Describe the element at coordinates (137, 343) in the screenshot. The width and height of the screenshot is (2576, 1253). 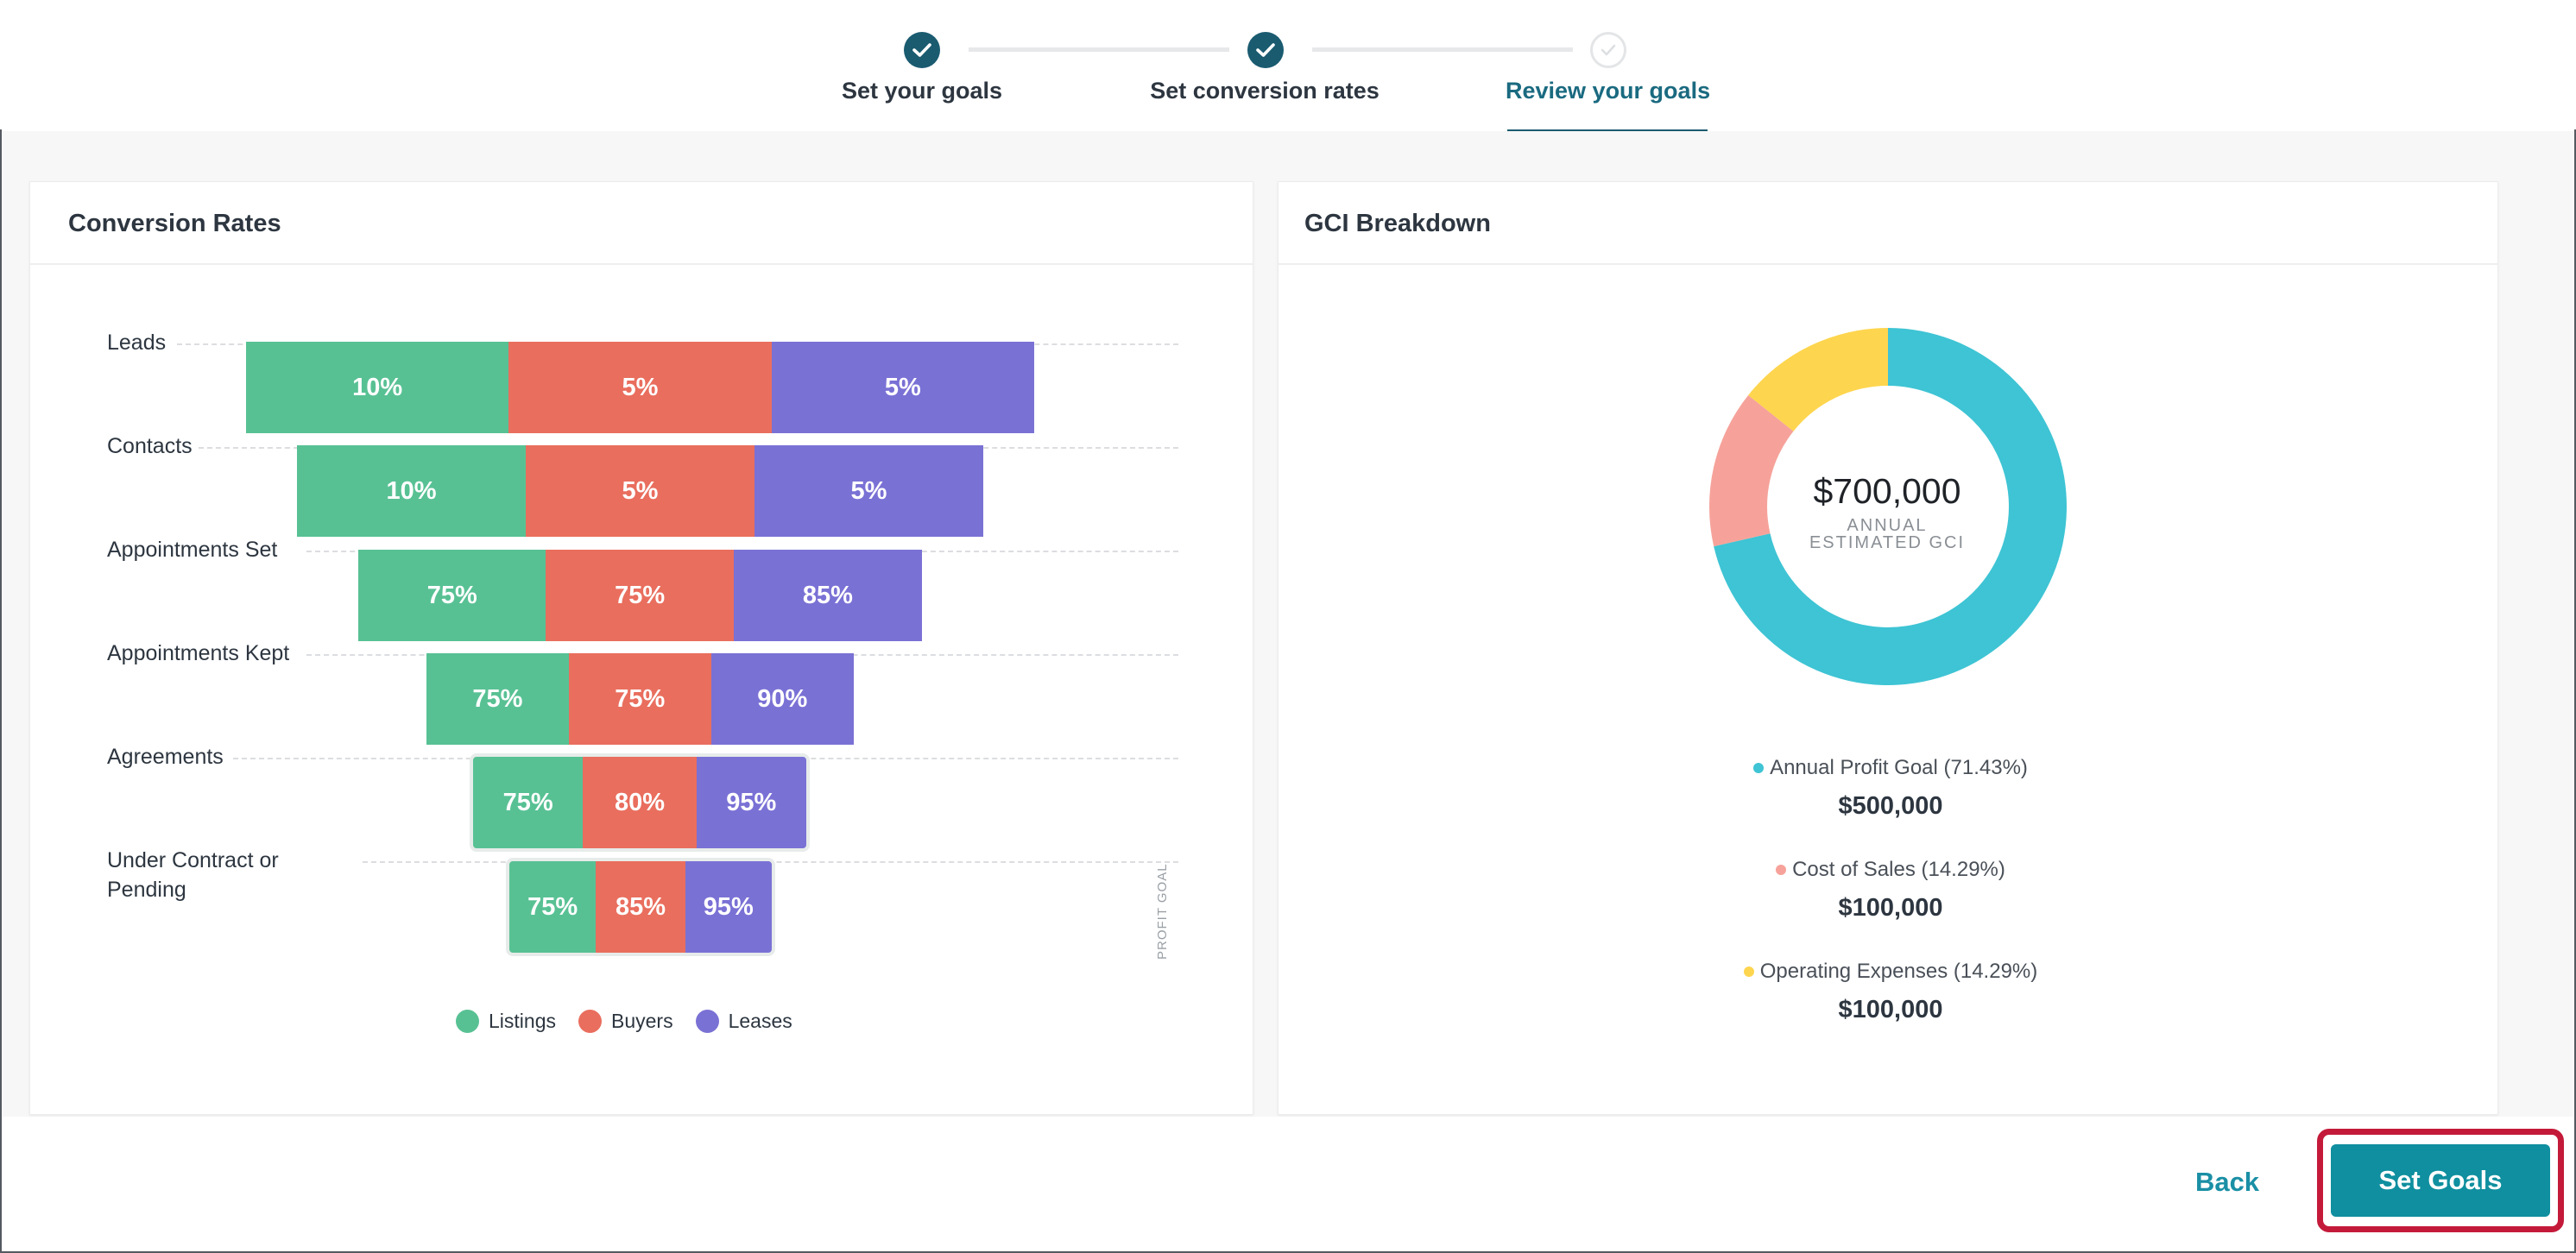
I see `funnel-row-label: Leads` at that location.